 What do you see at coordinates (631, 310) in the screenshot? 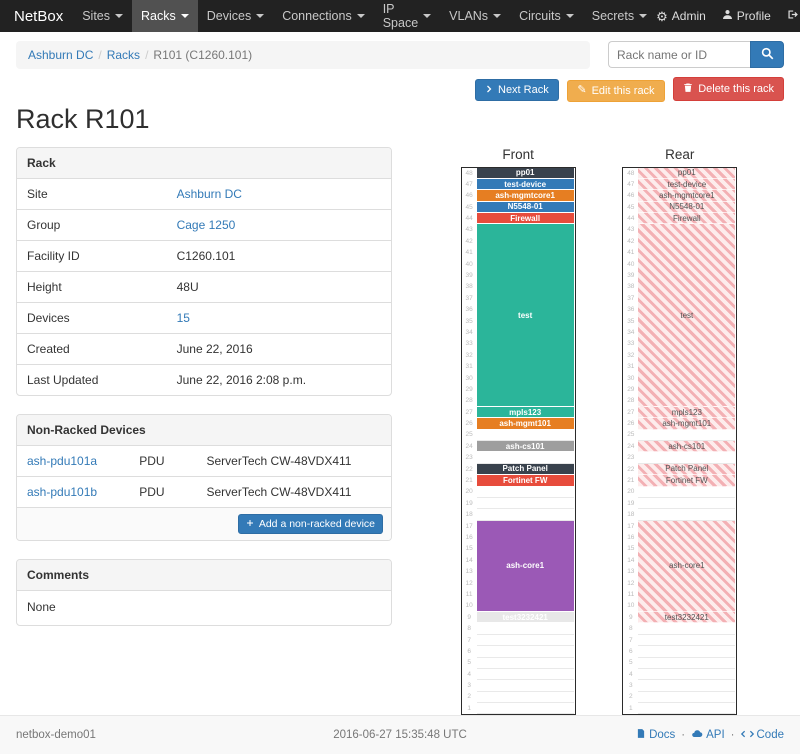
I see `rack-unit-number: 36` at bounding box center [631, 310].